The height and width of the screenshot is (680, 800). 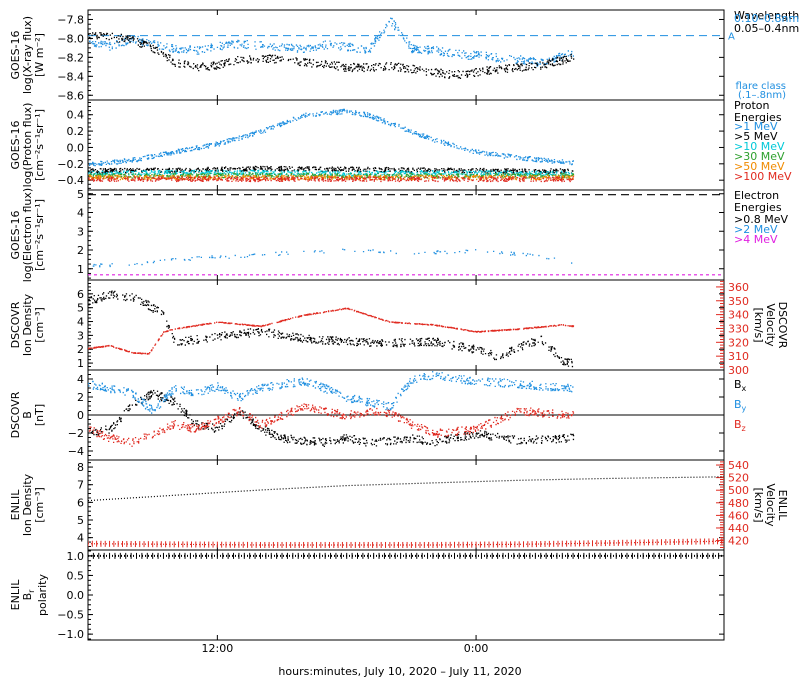 I want to click on y-axis-label-line: log(Electron flux), so click(x=27, y=235).